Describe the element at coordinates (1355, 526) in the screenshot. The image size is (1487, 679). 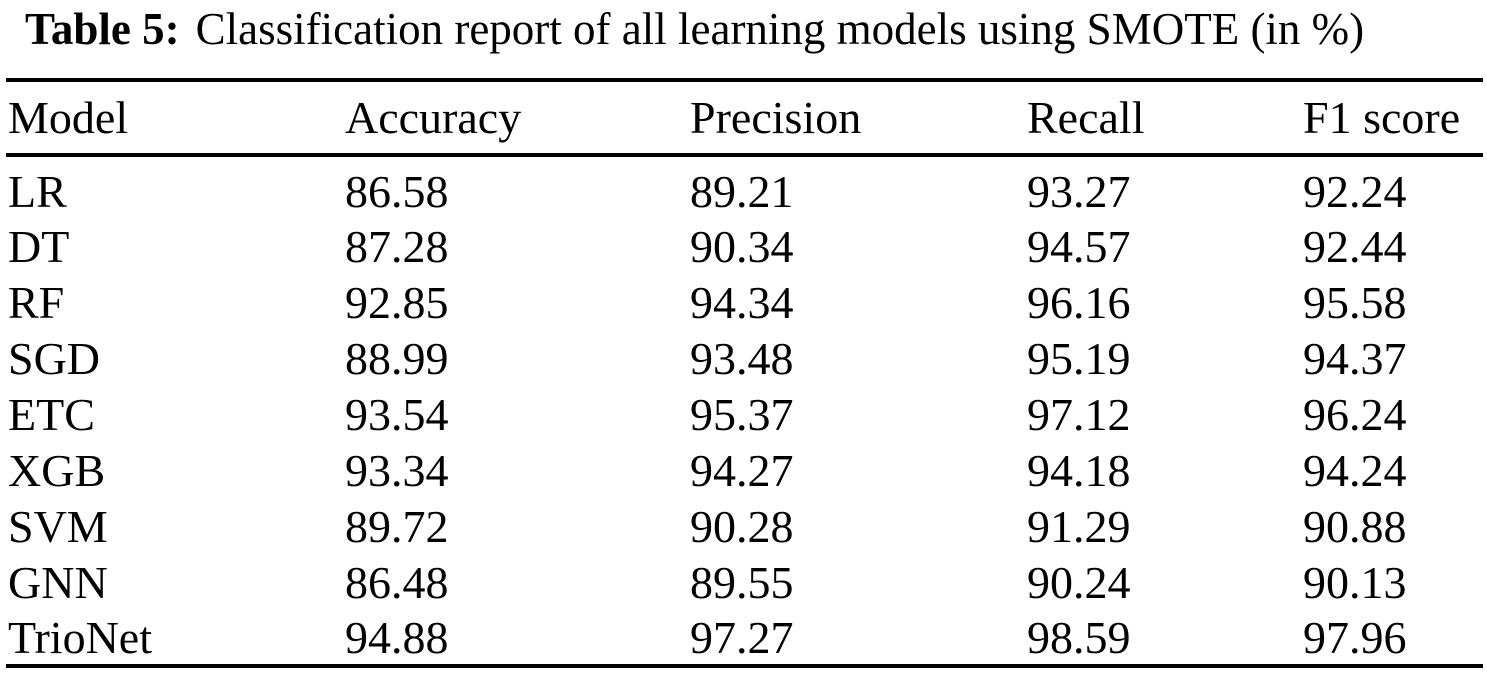
I see `cell-f1_score: 90.88` at that location.